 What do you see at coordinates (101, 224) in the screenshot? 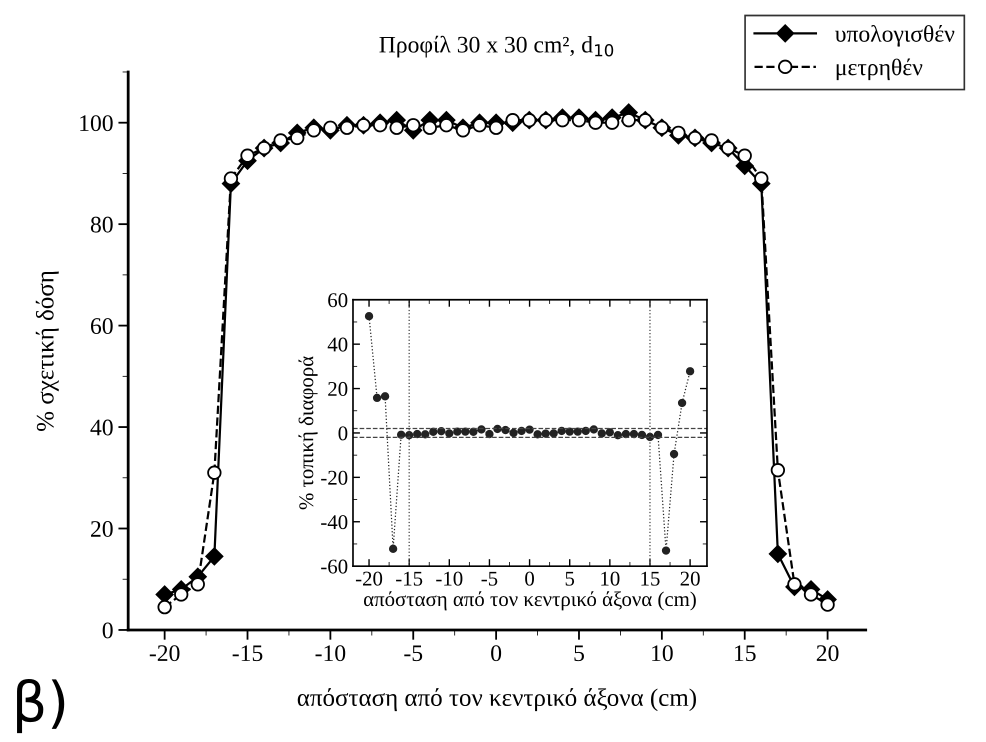
I see `y-tick-label: 80` at bounding box center [101, 224].